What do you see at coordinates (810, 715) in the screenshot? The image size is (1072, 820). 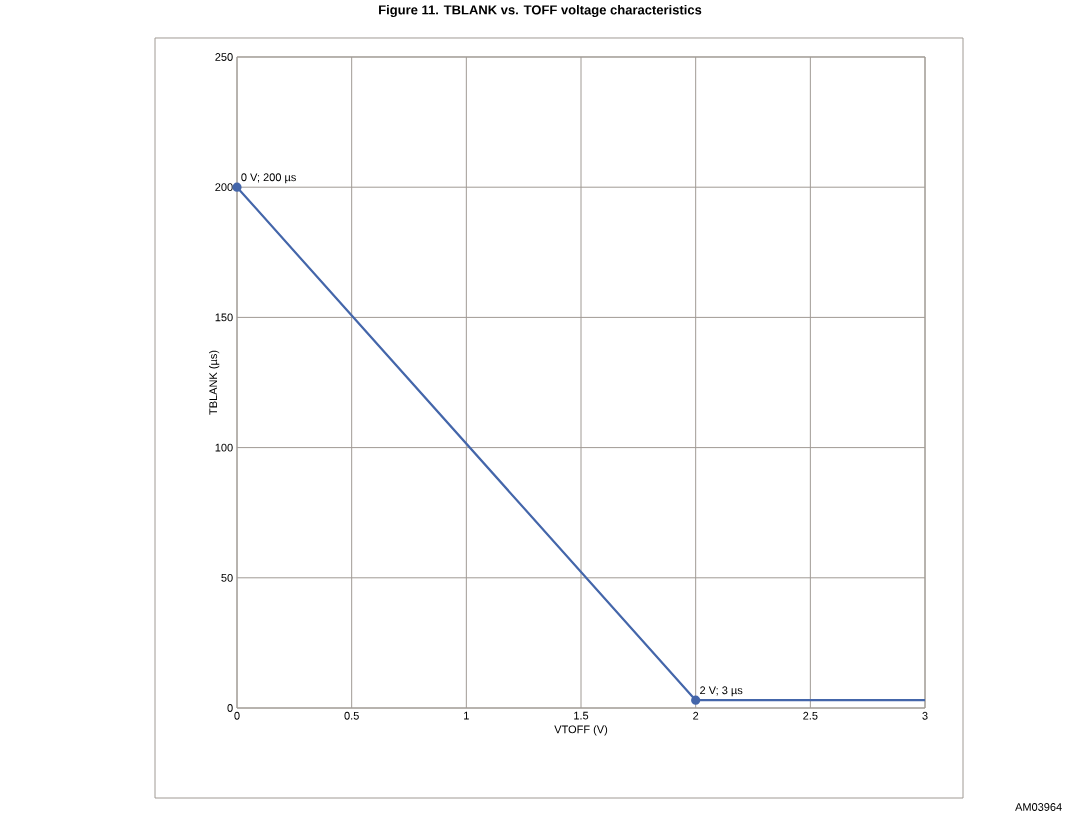 I see `x-tick-label: 2.5` at bounding box center [810, 715].